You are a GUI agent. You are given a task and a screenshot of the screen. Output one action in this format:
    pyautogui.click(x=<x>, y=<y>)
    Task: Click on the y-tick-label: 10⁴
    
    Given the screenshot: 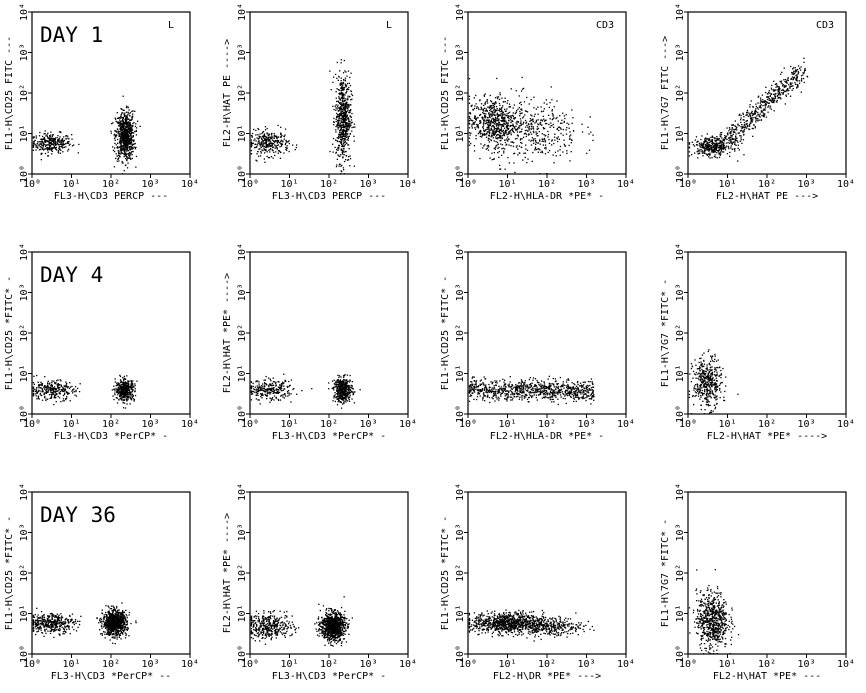 What is the action you would take?
    pyautogui.click(x=24, y=252)
    